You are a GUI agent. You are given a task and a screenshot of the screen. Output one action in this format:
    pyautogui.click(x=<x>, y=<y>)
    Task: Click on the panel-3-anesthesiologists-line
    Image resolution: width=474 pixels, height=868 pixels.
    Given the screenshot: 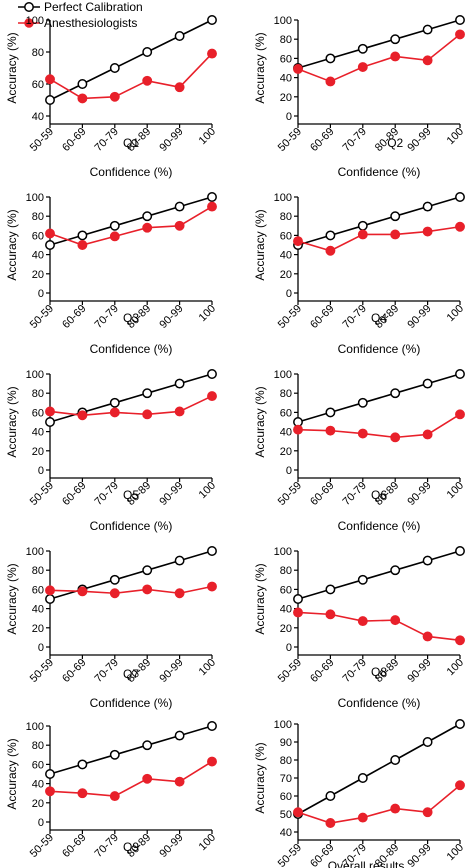 What is the action you would take?
    pyautogui.click(x=131, y=225)
    